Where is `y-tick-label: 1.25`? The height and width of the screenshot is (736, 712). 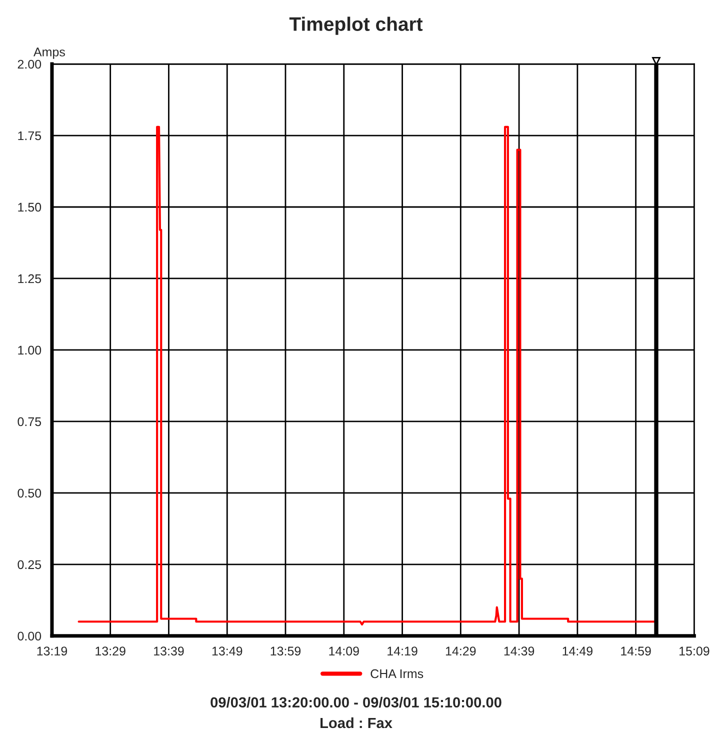 y-tick-label: 1.25 is located at coordinates (30, 279).